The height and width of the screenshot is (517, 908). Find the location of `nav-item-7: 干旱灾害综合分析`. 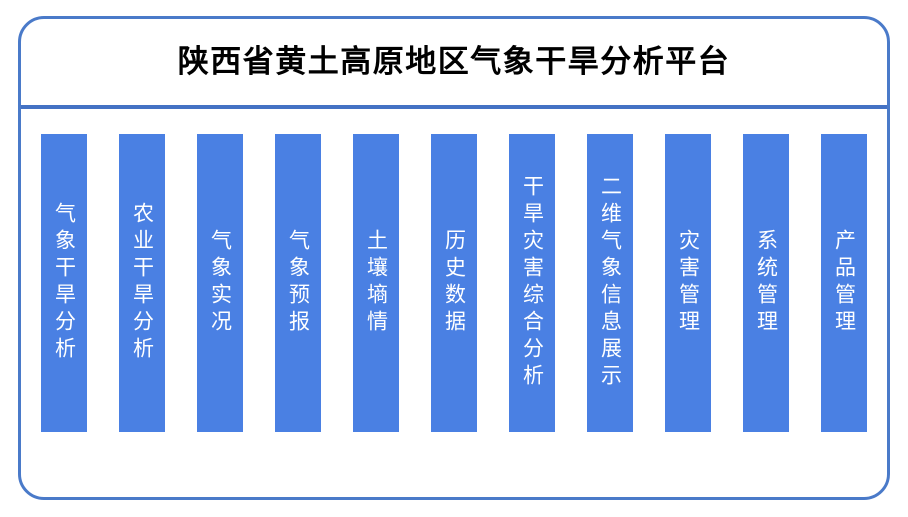

nav-item-7: 干旱灾害综合分析 is located at coordinates (532, 283).